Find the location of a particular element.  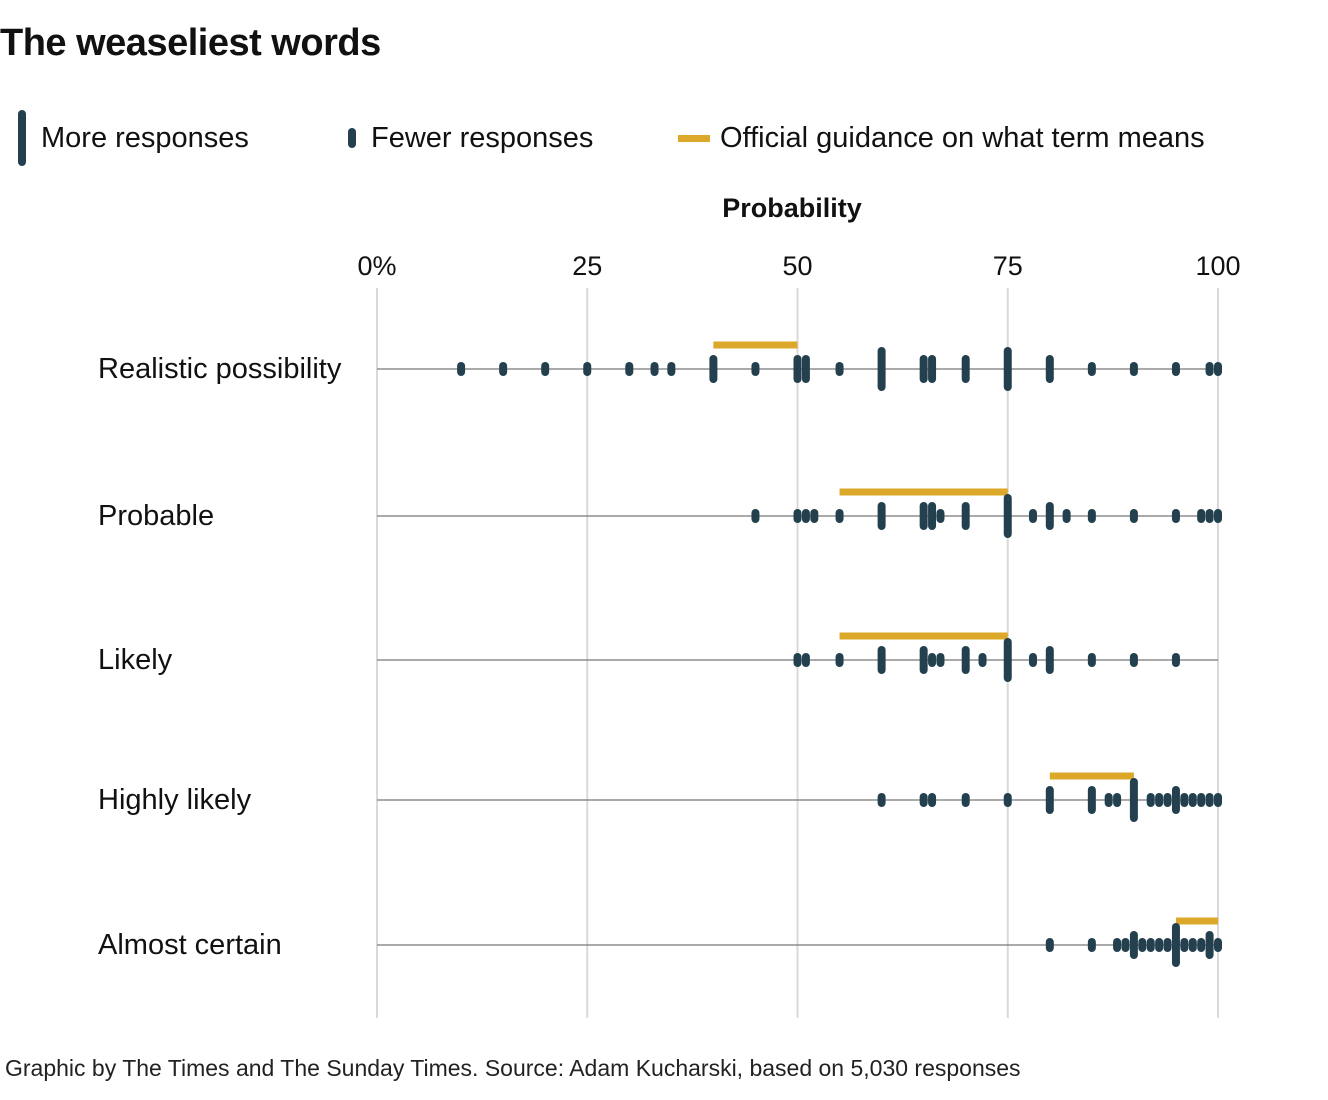

legend-swatch-more is located at coordinates (22, 138).